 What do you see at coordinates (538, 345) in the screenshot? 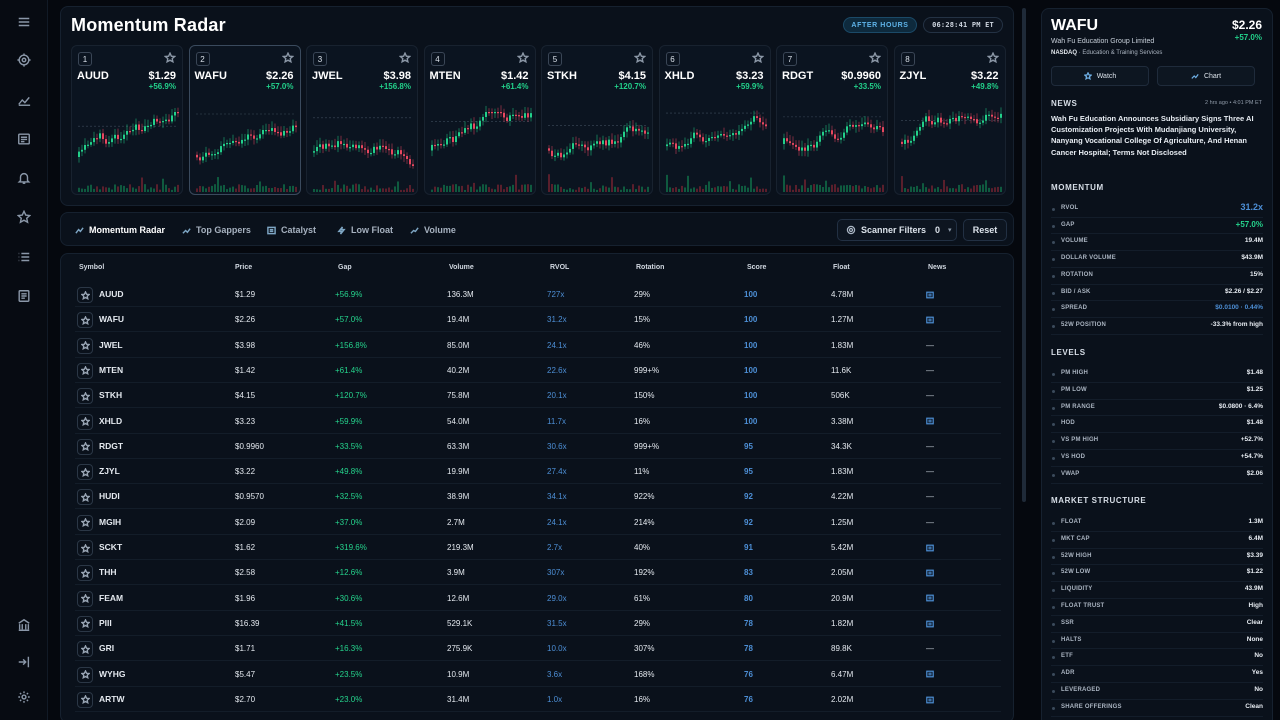
I see `table-row: JWEL $3.98 +156.8% 85.0M 24.1x 46% 100 1.83M —` at bounding box center [538, 345].